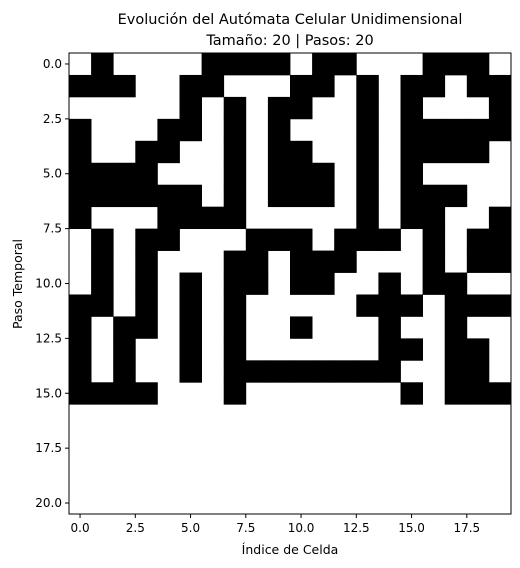 The image size is (520, 568). Describe the element at coordinates (356, 528) in the screenshot. I see `x-tick-label: 12.5` at that location.